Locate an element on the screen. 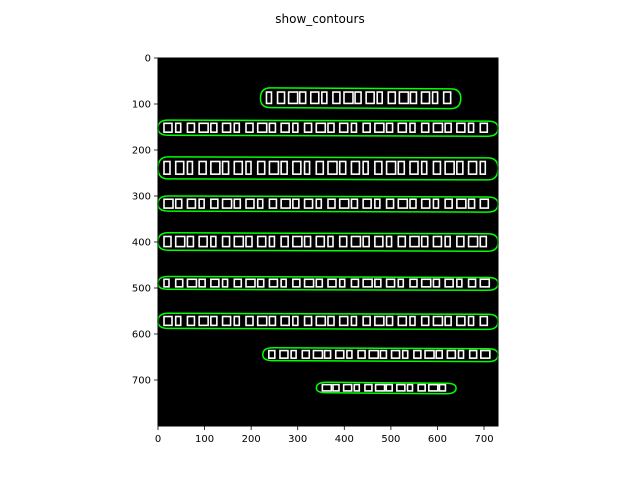  x-tick-label: 700 is located at coordinates (483, 439).